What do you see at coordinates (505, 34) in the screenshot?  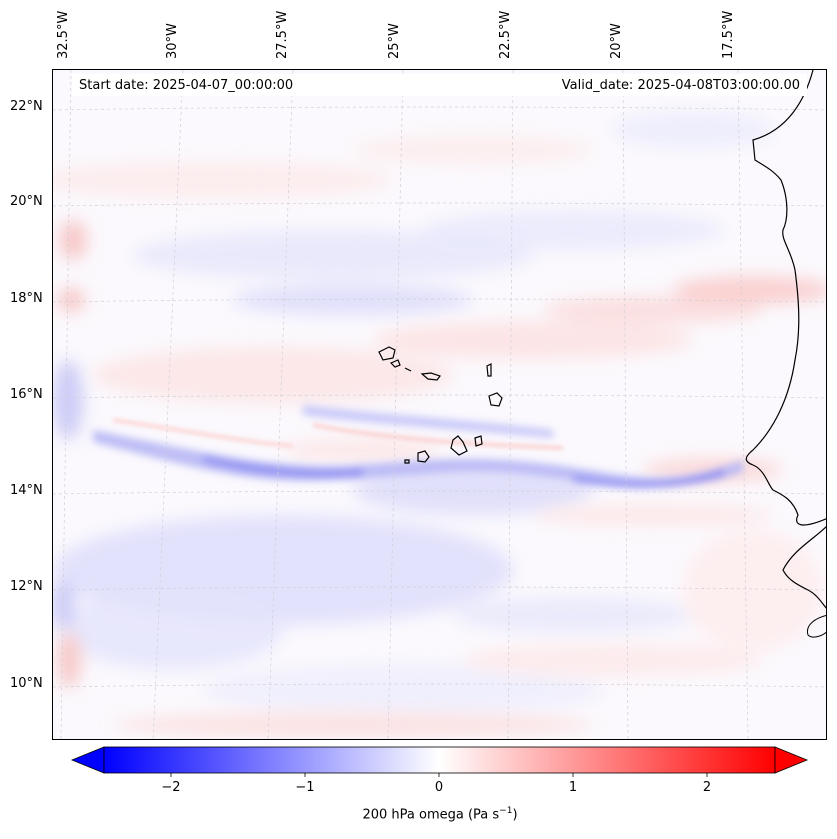 I see `lon-label-22-5w: 22.5°W` at bounding box center [505, 34].